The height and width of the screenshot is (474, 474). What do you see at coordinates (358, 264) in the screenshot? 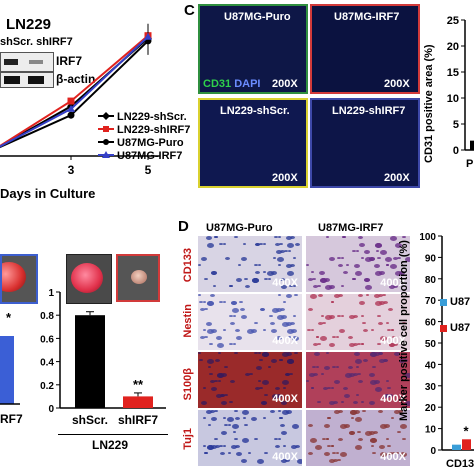
I see `ihc-image-cd133-irf7: 400X` at bounding box center [358, 264].